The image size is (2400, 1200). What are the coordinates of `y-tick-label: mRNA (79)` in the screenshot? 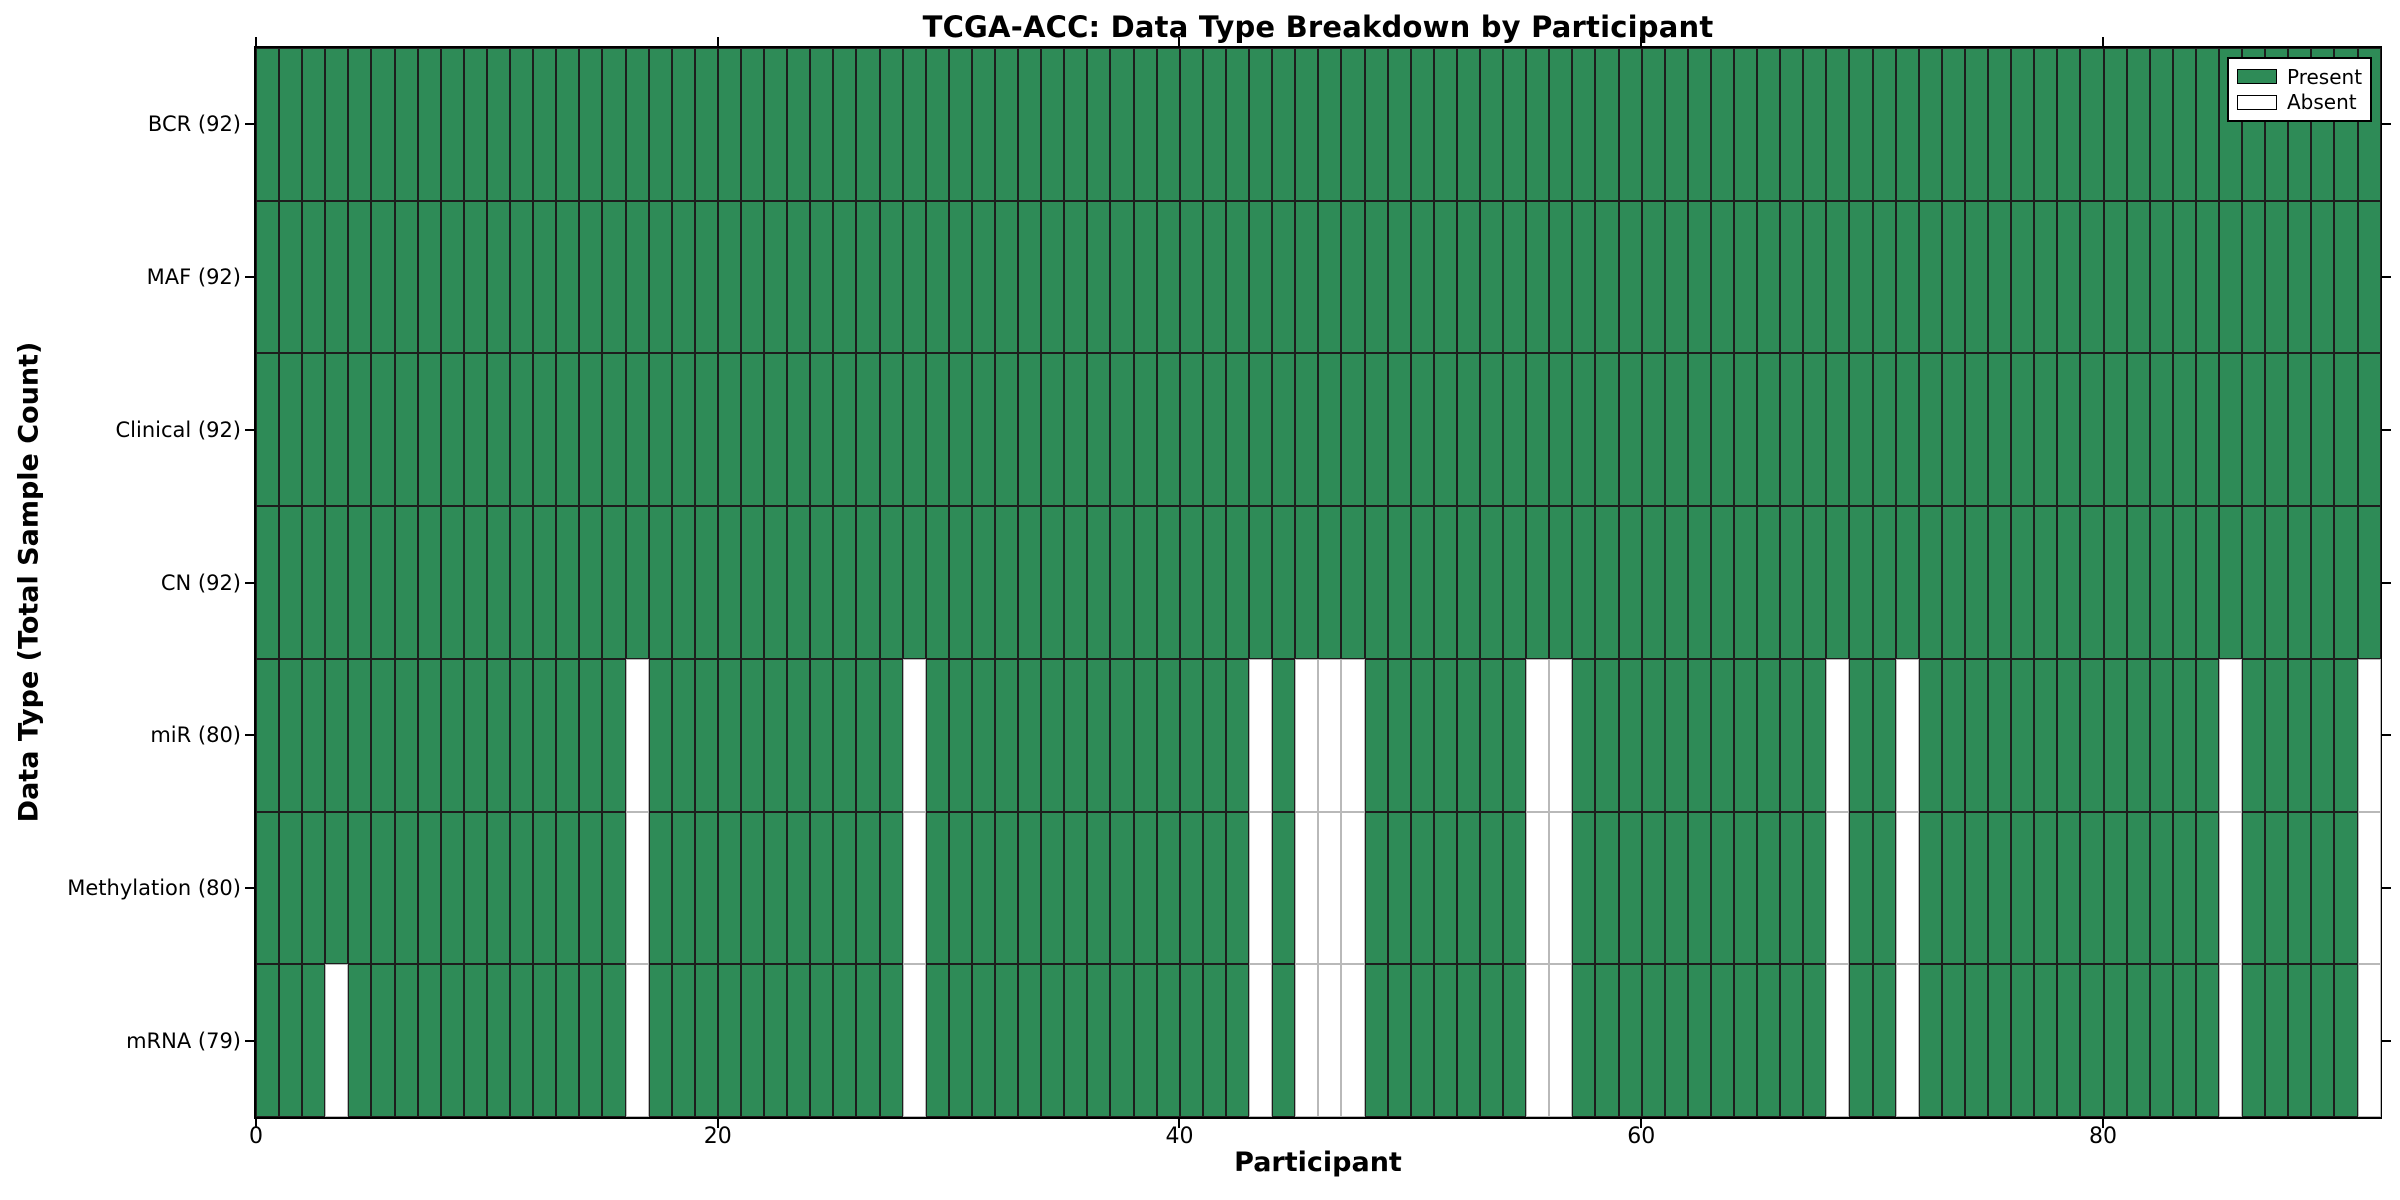 It's located at (183, 1040).